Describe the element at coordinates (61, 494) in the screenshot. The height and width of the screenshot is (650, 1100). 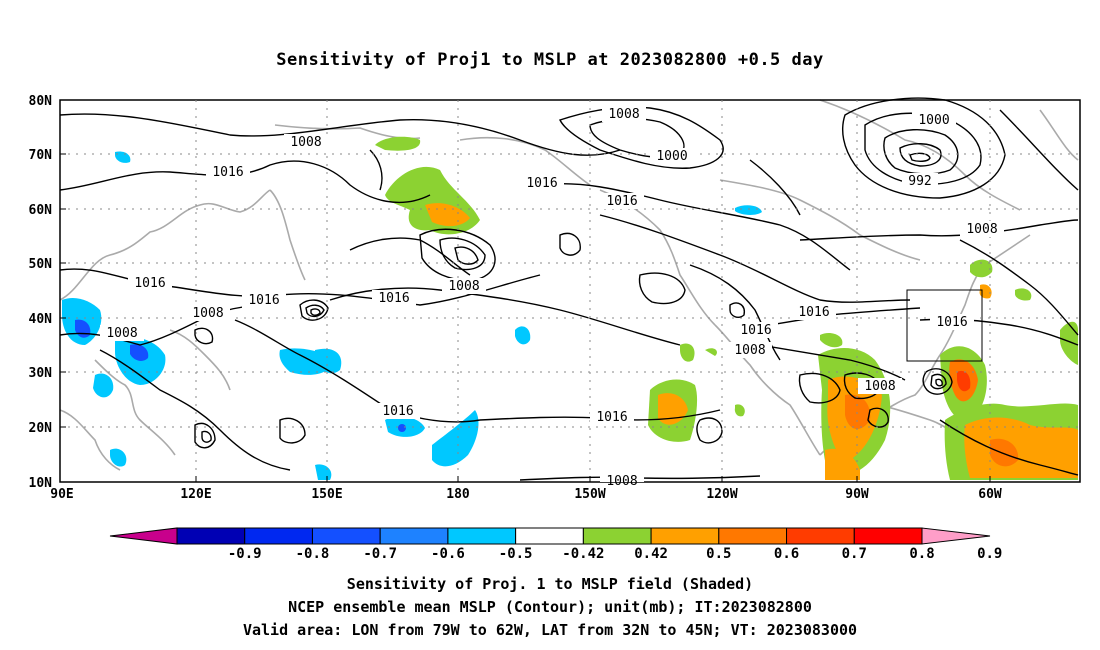
I see `lon-label: 90E` at that location.